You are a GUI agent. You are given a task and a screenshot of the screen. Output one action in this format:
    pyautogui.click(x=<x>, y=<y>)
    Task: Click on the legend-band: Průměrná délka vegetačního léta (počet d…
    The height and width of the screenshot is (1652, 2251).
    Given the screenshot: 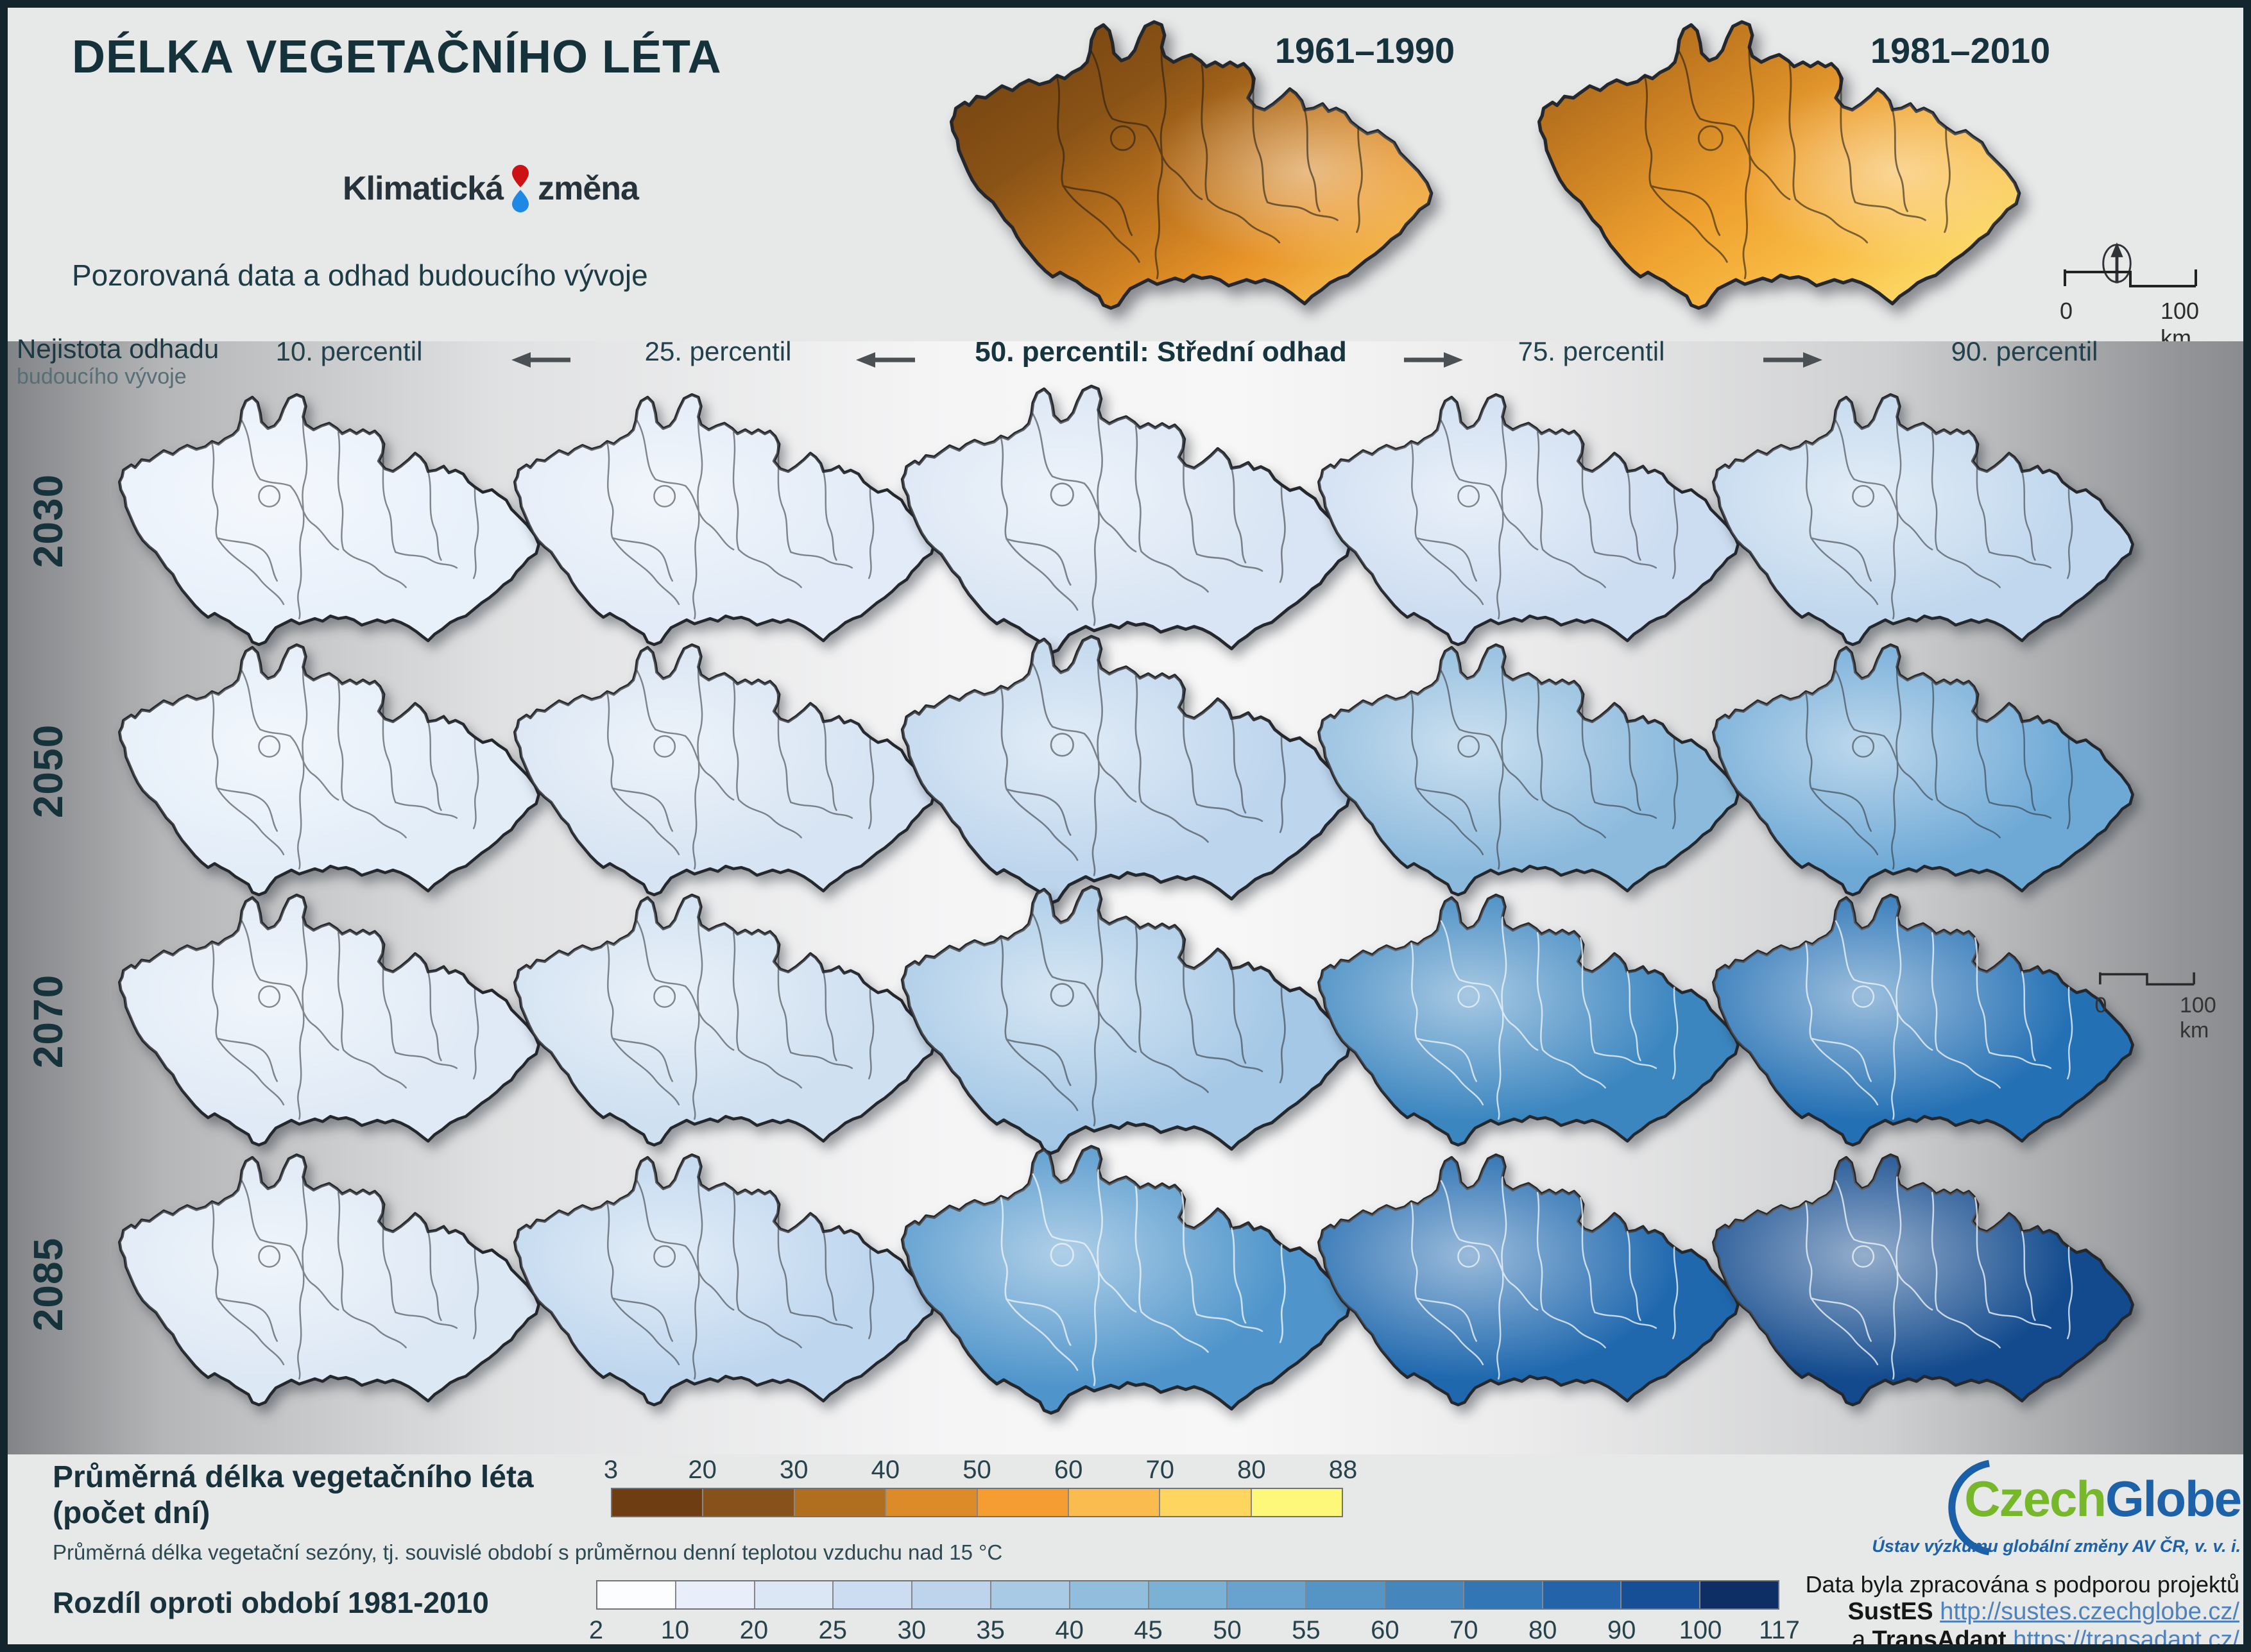 What is the action you would take?
    pyautogui.click(x=1125, y=1549)
    